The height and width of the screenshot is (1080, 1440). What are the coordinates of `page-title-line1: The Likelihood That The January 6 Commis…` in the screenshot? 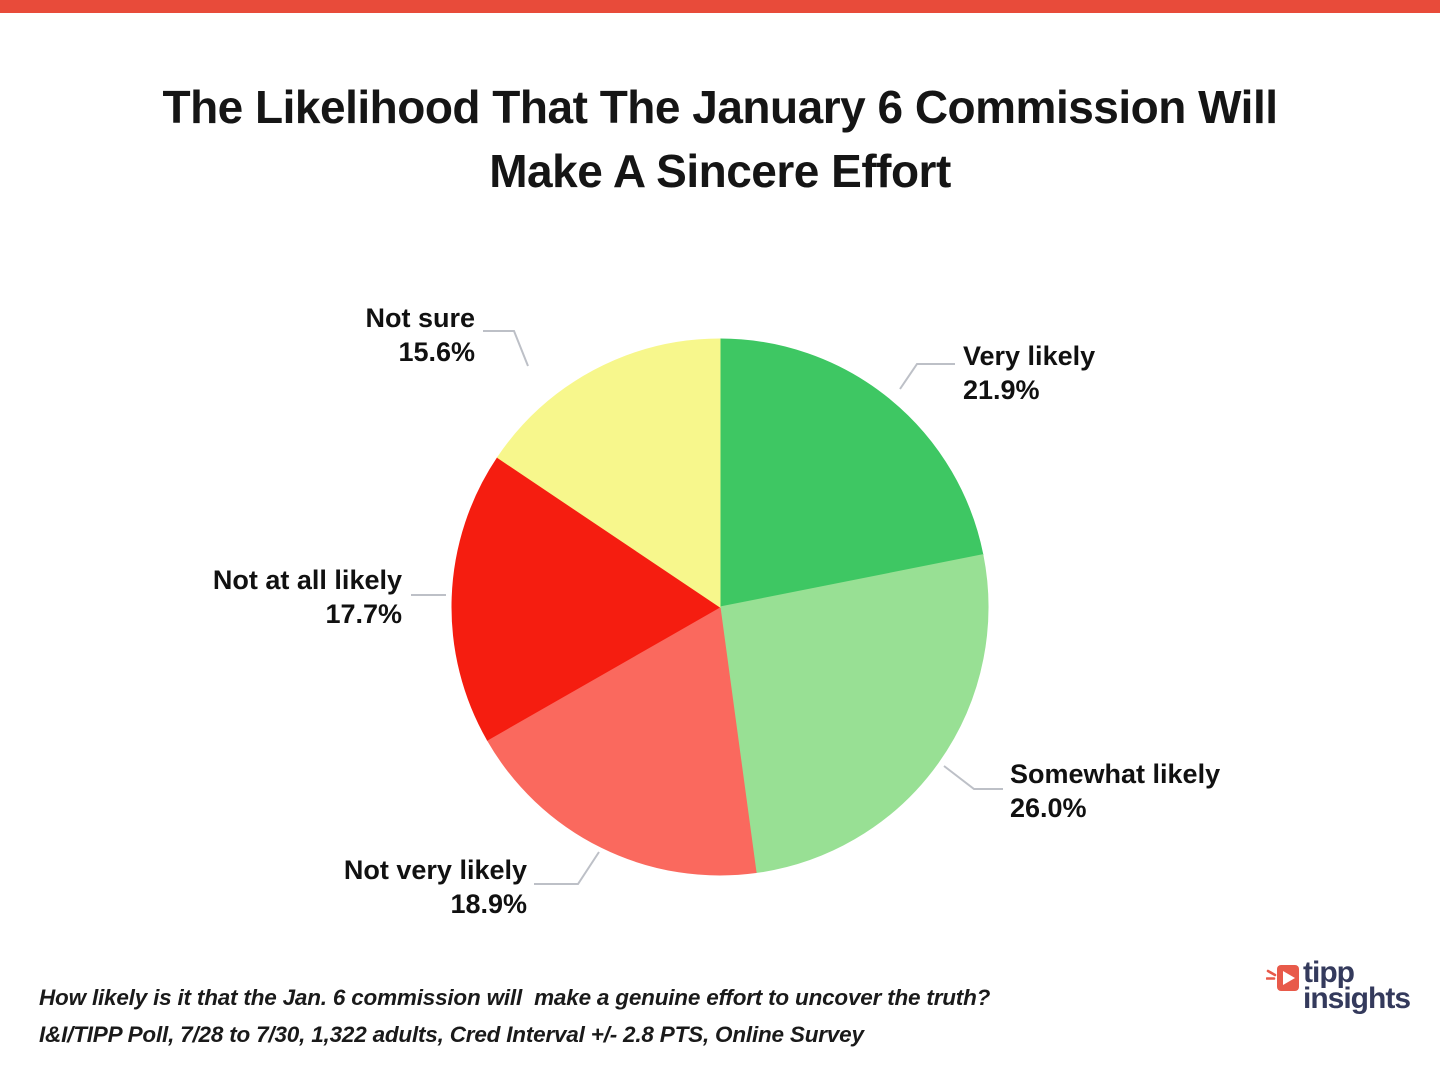 It's located at (720, 107).